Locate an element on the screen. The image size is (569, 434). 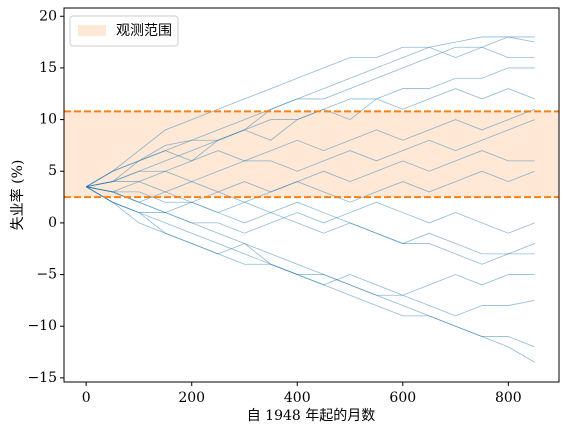
x-tick-label: 400 is located at coordinates (297, 398).